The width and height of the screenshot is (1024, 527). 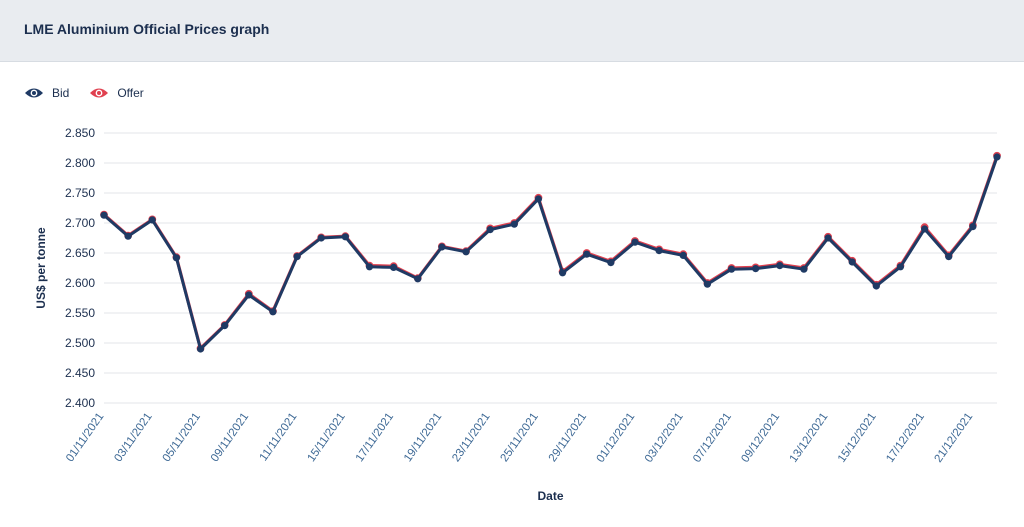 What do you see at coordinates (512, 31) in the screenshot?
I see `card-header: LME Aluminium Official Prices graph` at bounding box center [512, 31].